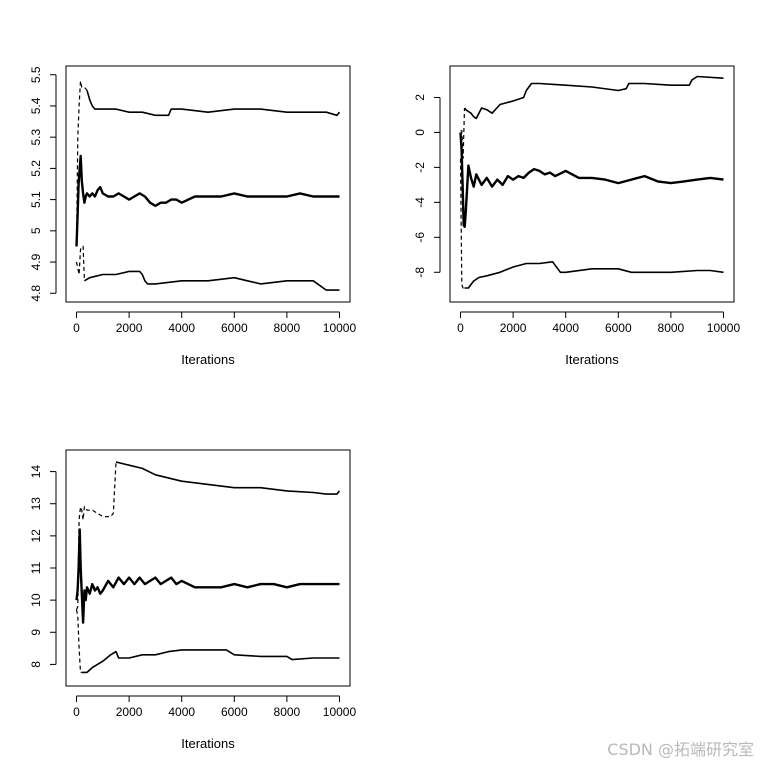  What do you see at coordinates (420, 167) in the screenshot?
I see `y-tick-label: -2` at bounding box center [420, 167].